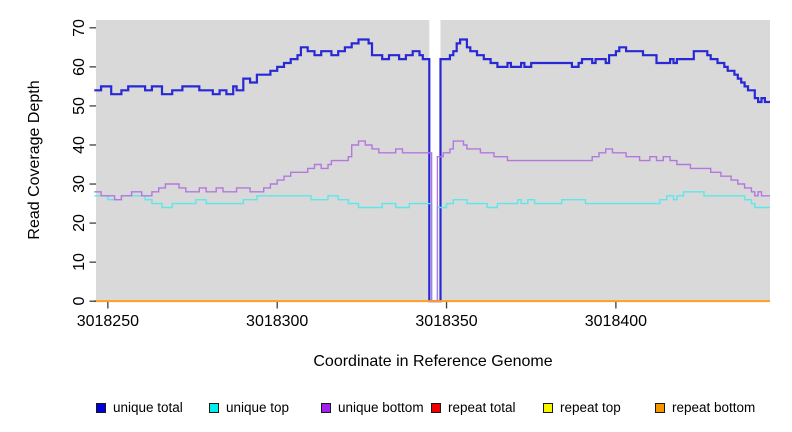 The width and height of the screenshot is (792, 432). Describe the element at coordinates (79, 145) in the screenshot. I see `y-tick-label: 40` at that location.